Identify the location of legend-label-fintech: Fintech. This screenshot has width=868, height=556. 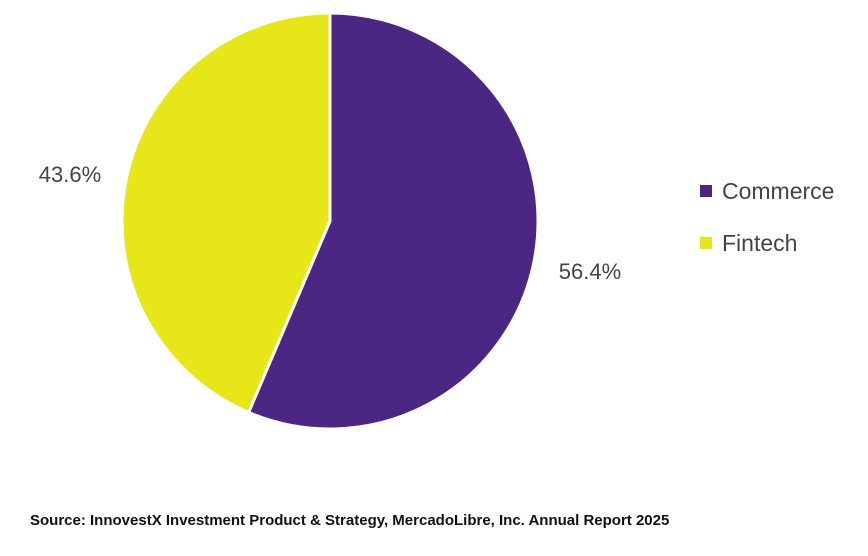
(760, 243).